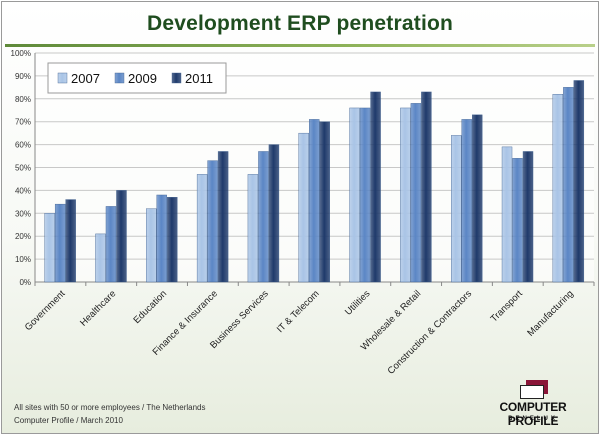 The height and width of the screenshot is (435, 600). I want to click on bar-finance-and-insurance-2011, so click(223, 217).